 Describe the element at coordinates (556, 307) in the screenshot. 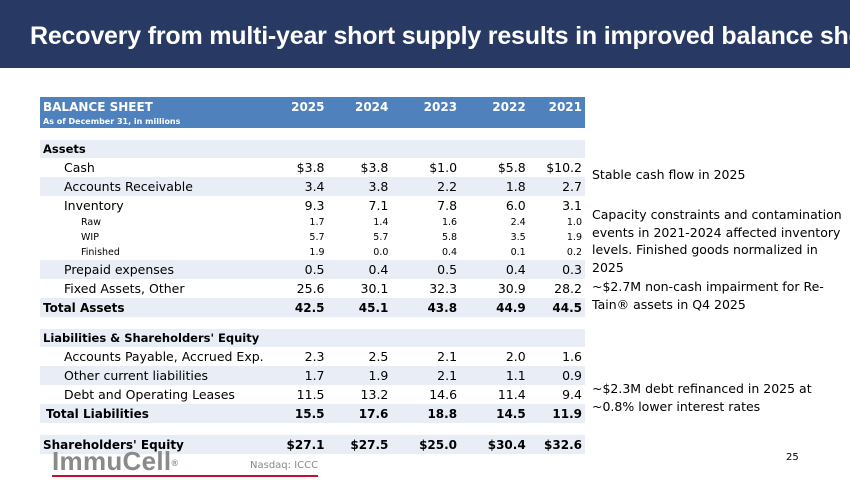

I see `cell-value: 44.5` at that location.